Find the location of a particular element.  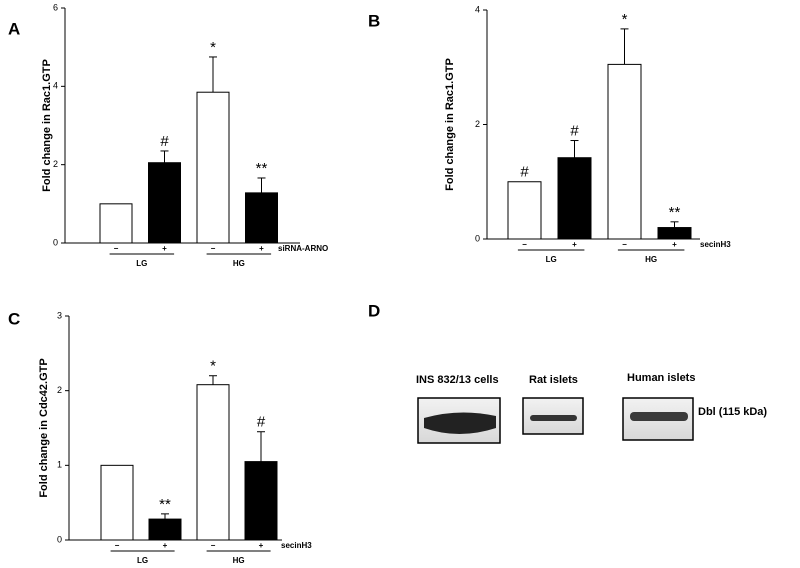

lane-label: INS 832/13 cells is located at coordinates (457, 380).